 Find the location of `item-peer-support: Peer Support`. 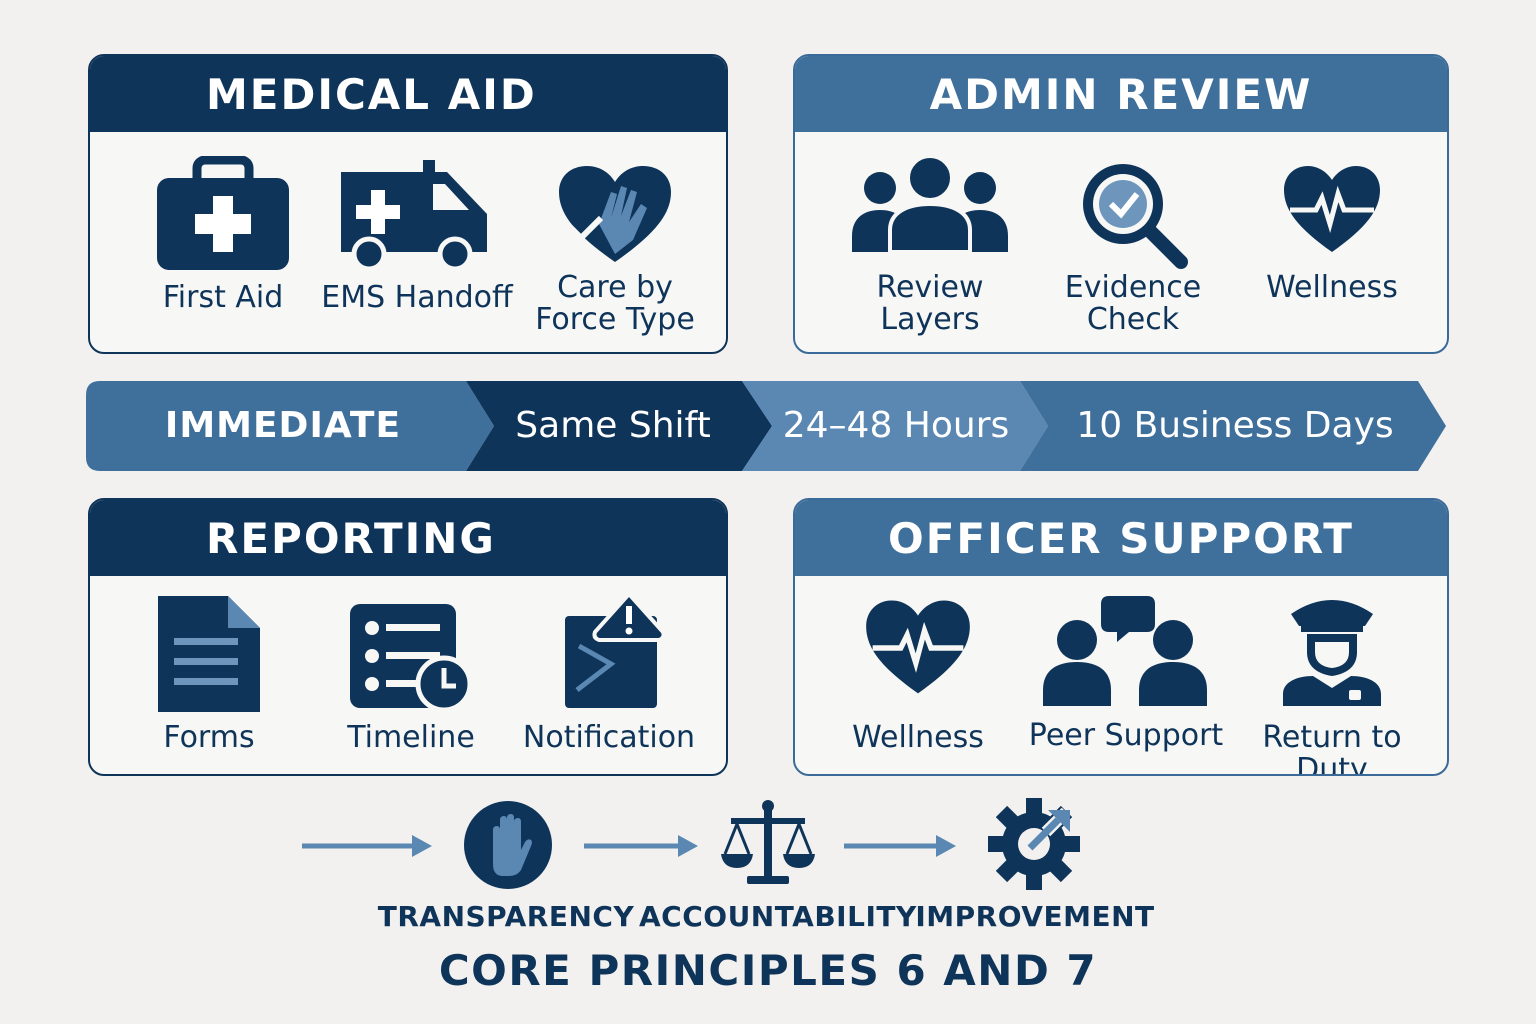

item-peer-support: Peer Support is located at coordinates (1126, 664).